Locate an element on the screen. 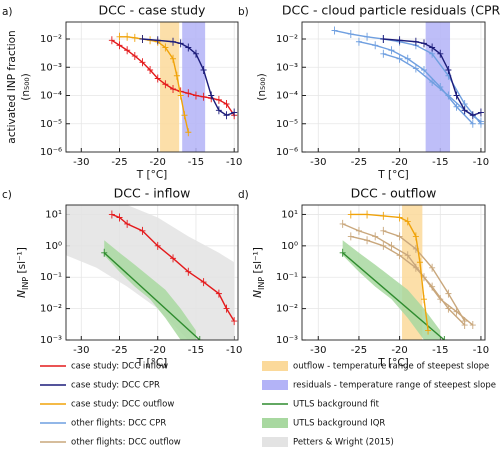 Image resolution: width=500 pixels, height=455 pixels. panel-title: DCC - cloud particle residuals (CPR) is located at coordinates (391, 10).